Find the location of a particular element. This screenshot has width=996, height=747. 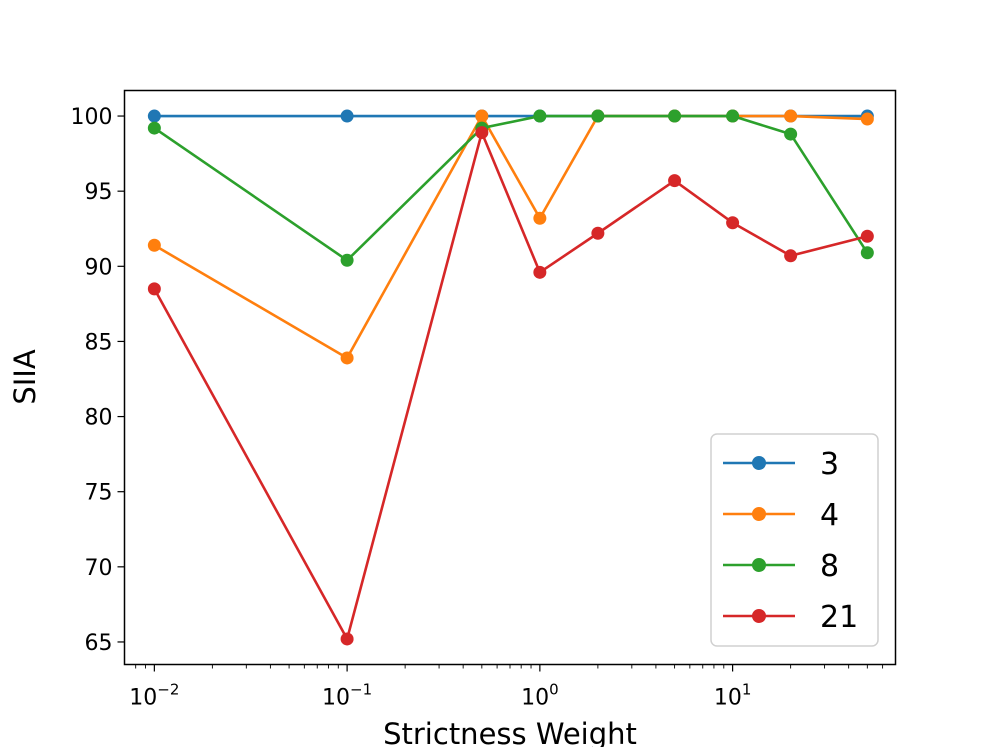

legend-item: 21 is located at coordinates (790, 617).